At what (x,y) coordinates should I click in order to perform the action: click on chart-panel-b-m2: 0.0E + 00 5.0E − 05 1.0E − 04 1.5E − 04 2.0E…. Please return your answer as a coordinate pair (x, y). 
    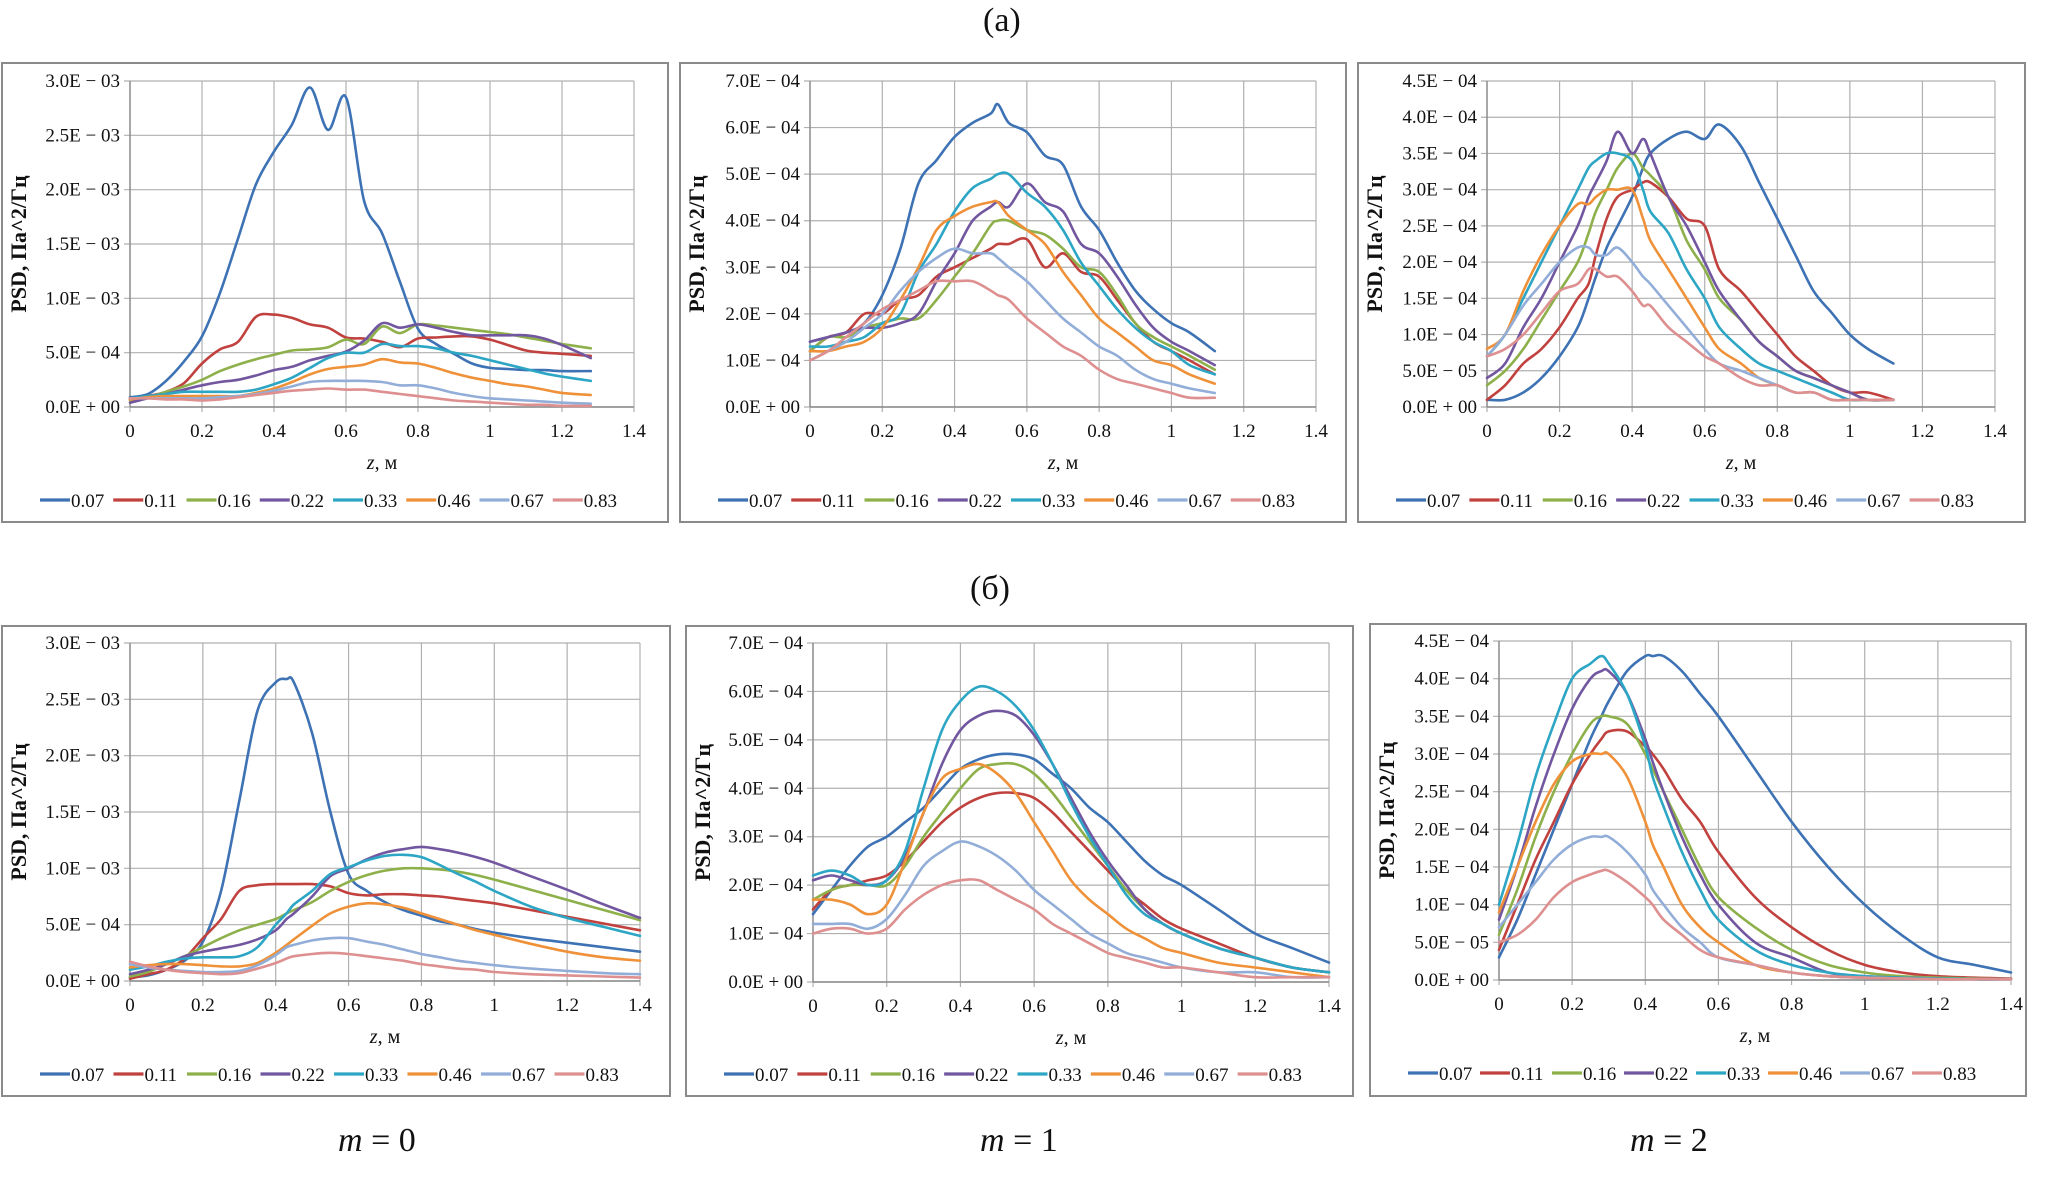
    Looking at the image, I should click on (1698, 860).